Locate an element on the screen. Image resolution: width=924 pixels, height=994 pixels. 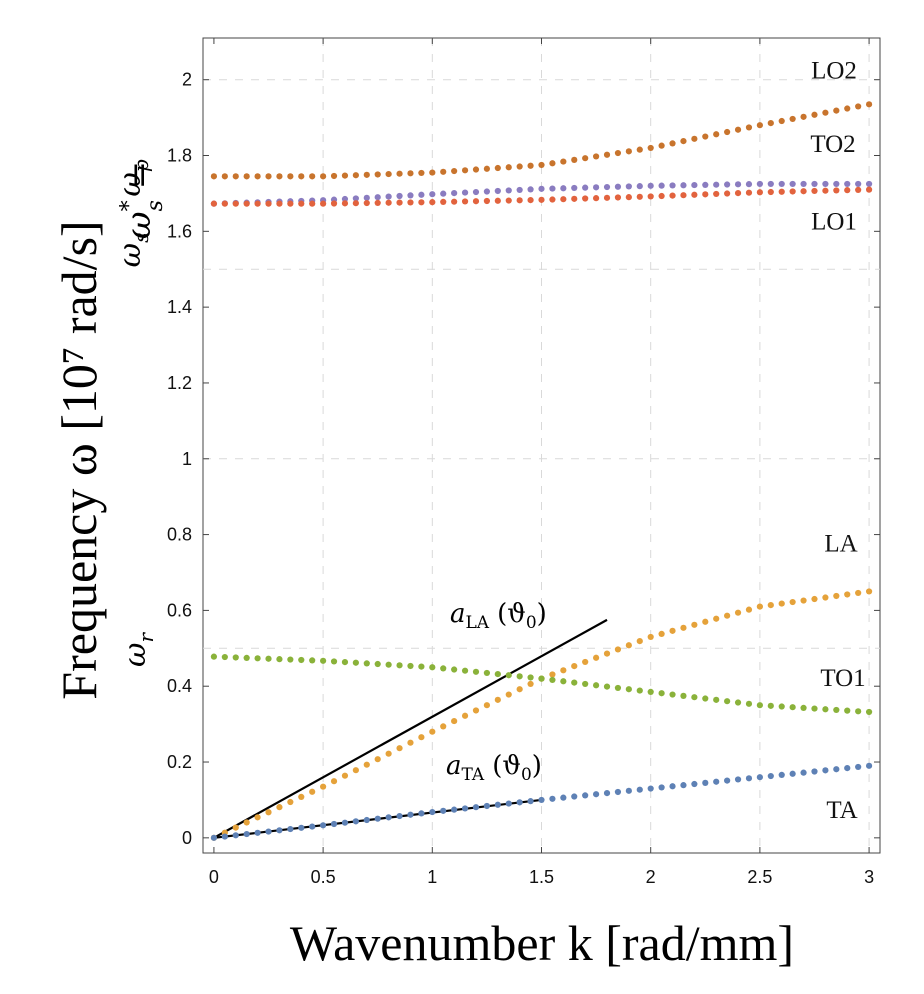
label-lo1: LO1 is located at coordinates (834, 222).